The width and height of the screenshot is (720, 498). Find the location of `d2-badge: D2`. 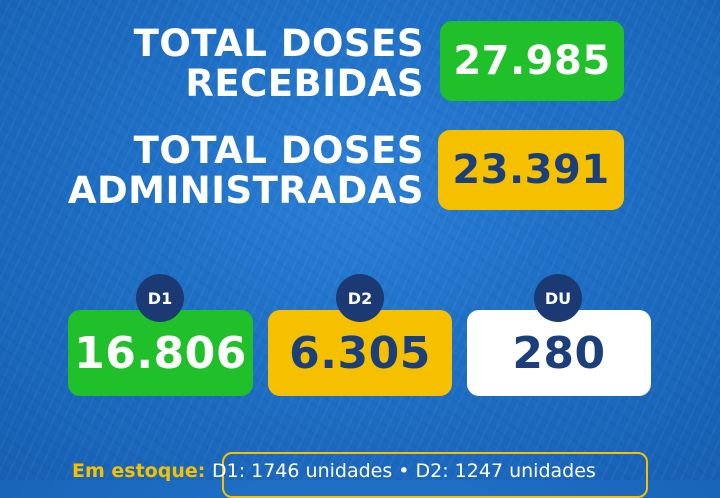

d2-badge: D2 is located at coordinates (360, 298).